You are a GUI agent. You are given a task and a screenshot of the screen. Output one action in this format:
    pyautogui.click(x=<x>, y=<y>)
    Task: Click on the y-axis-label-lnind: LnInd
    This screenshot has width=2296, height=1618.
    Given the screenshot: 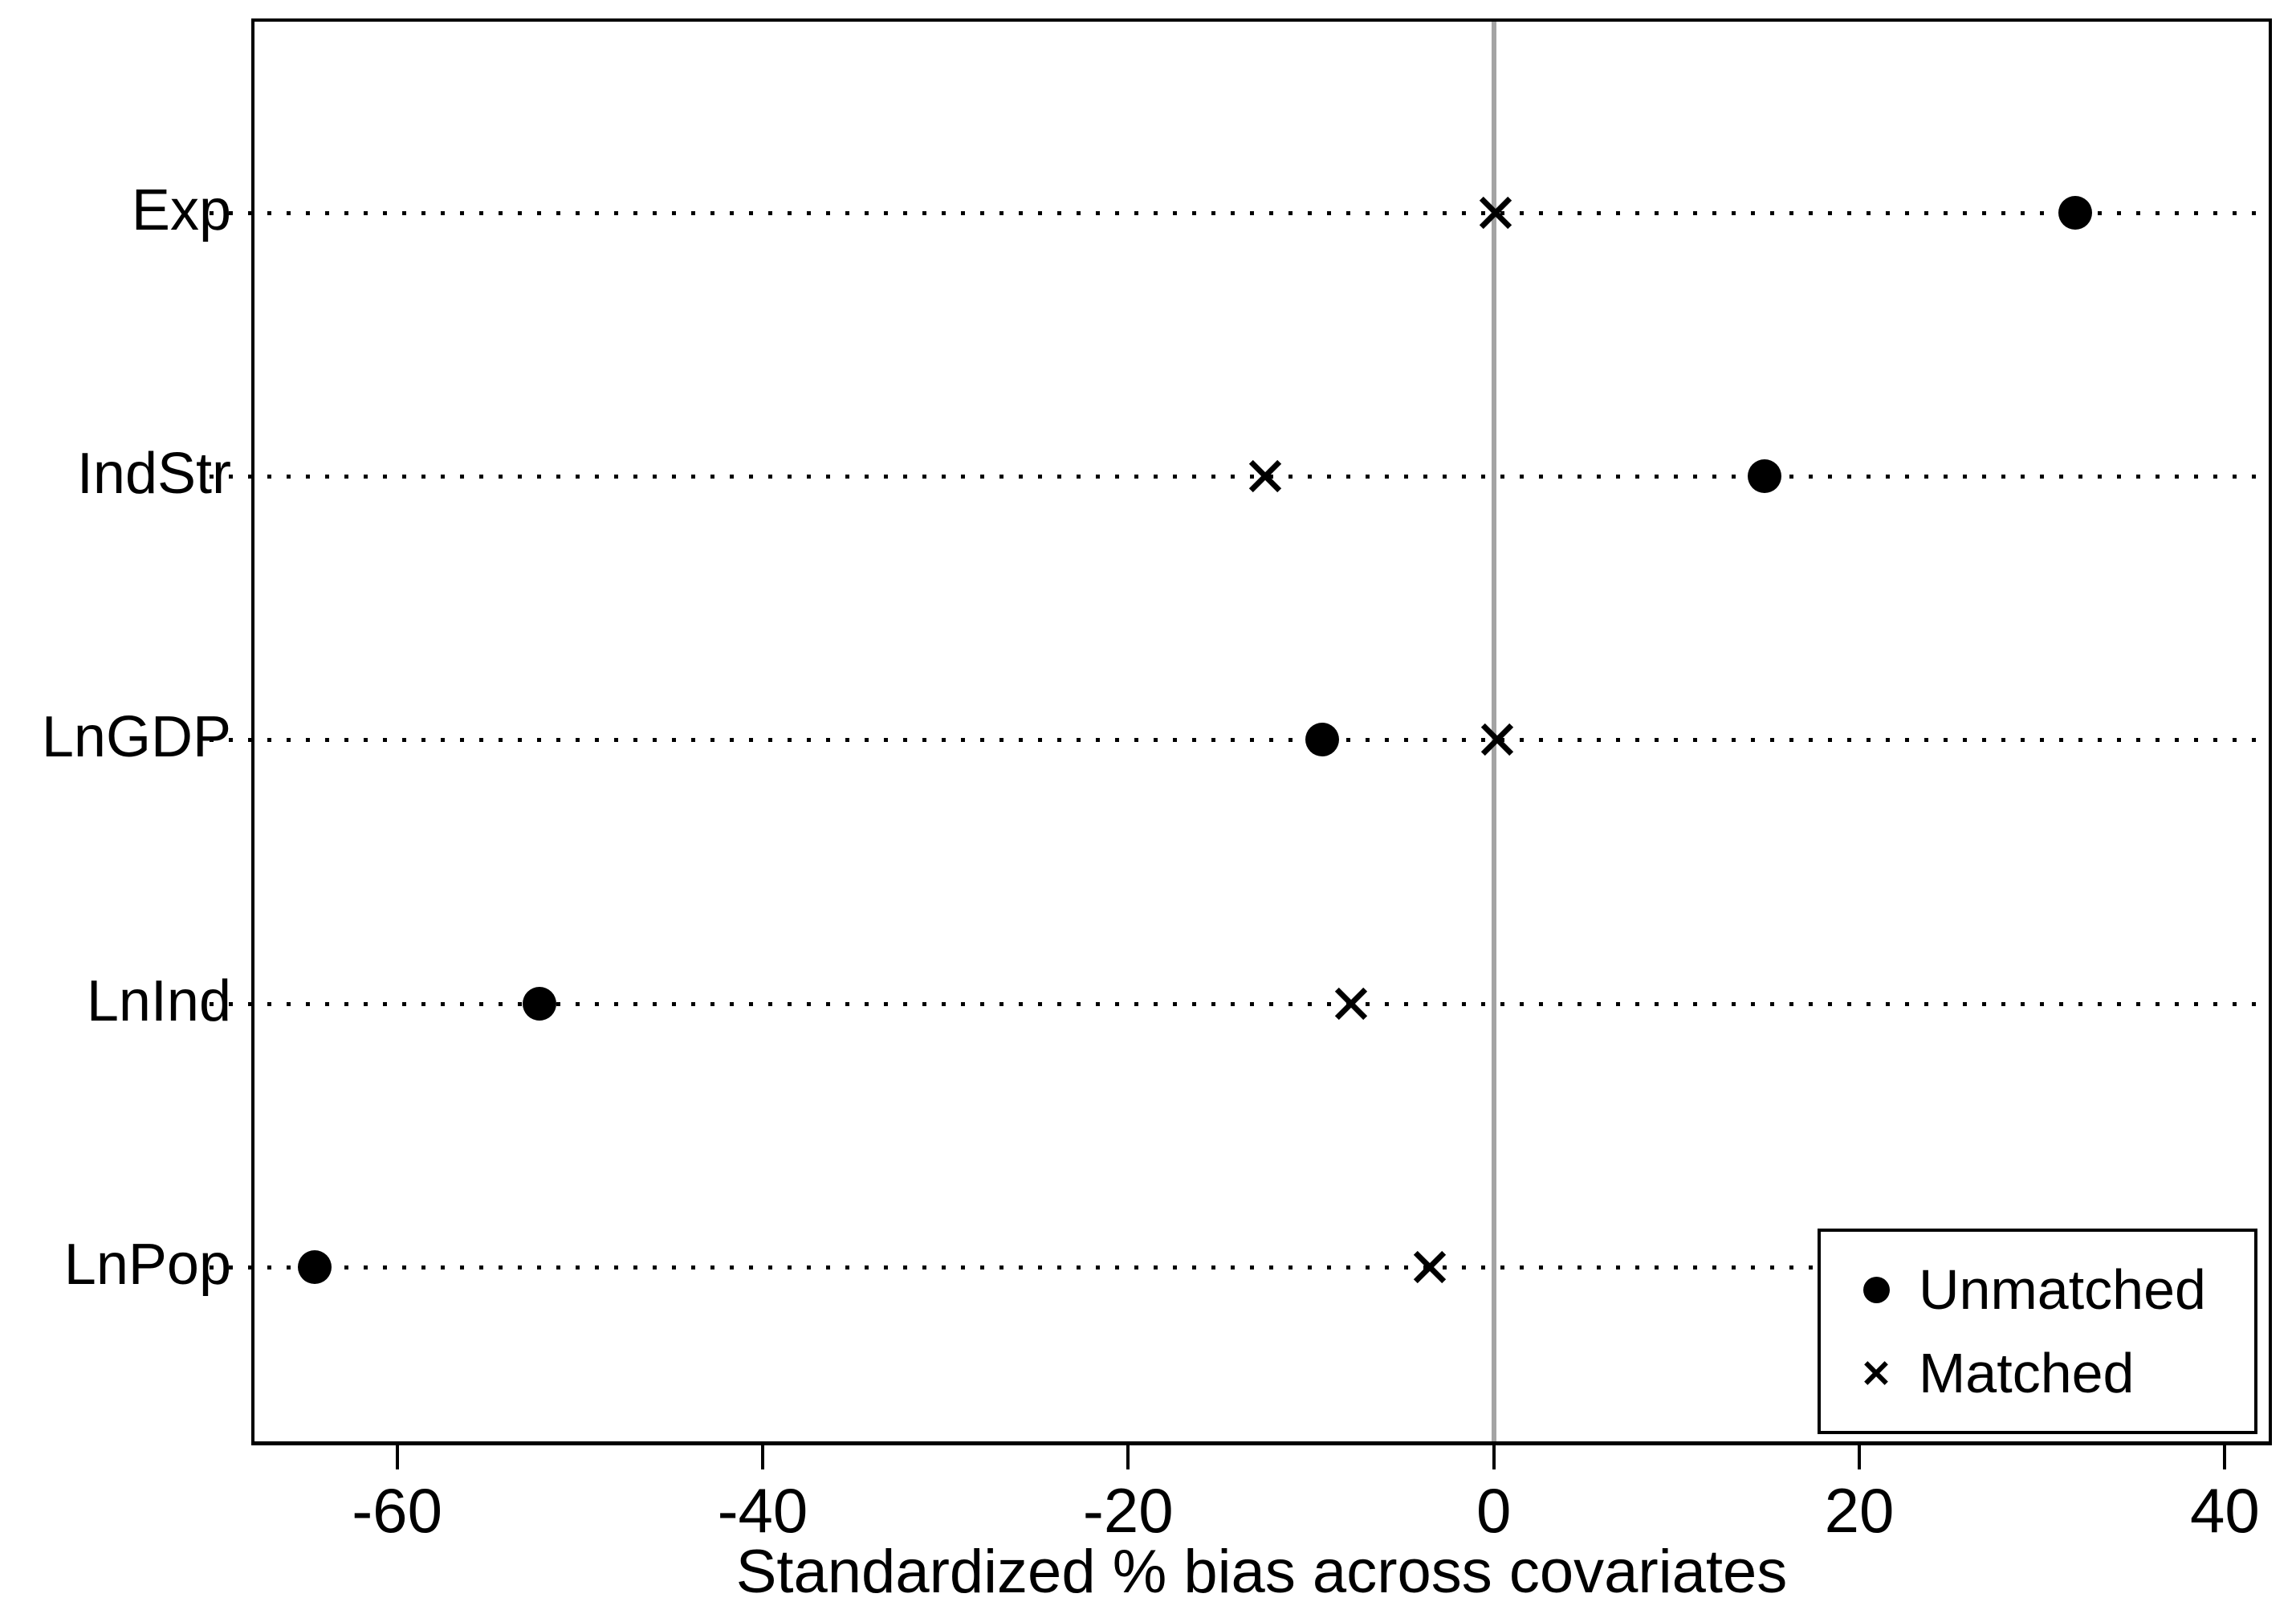 What is the action you would take?
    pyautogui.click(x=158, y=1001)
    